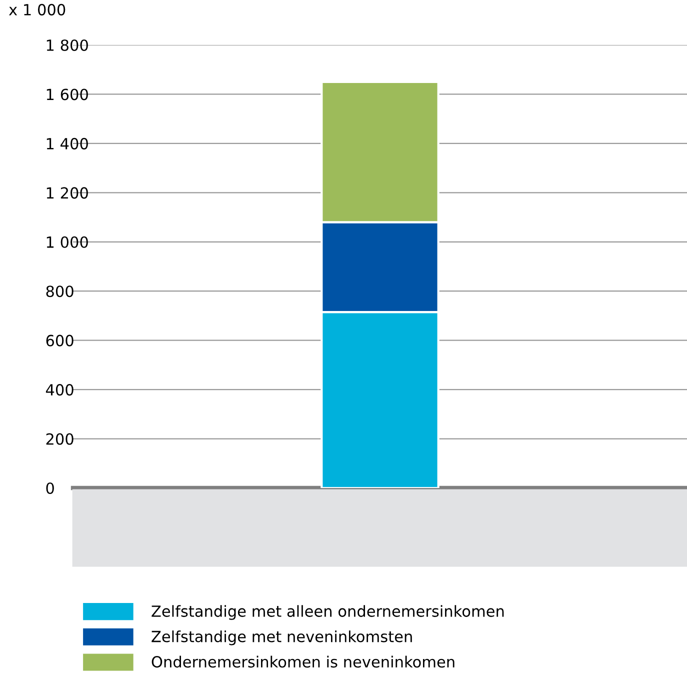 This screenshot has height=676, width=687. I want to click on y-tick-label: 800, so click(60, 292).